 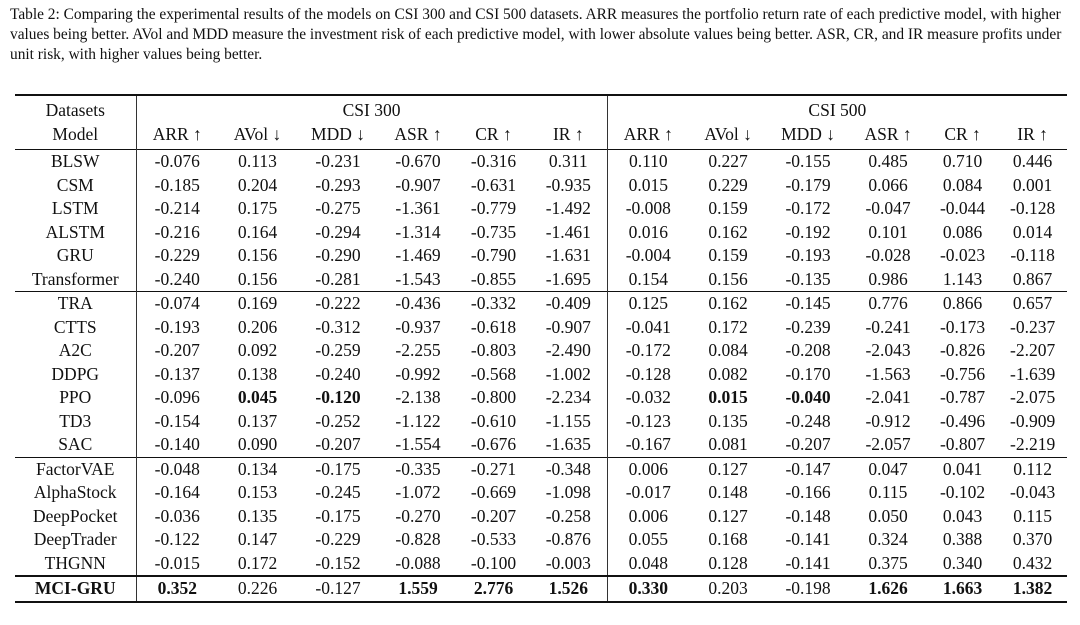 What do you see at coordinates (962, 562) in the screenshot?
I see `value-cell: 0.340` at bounding box center [962, 562].